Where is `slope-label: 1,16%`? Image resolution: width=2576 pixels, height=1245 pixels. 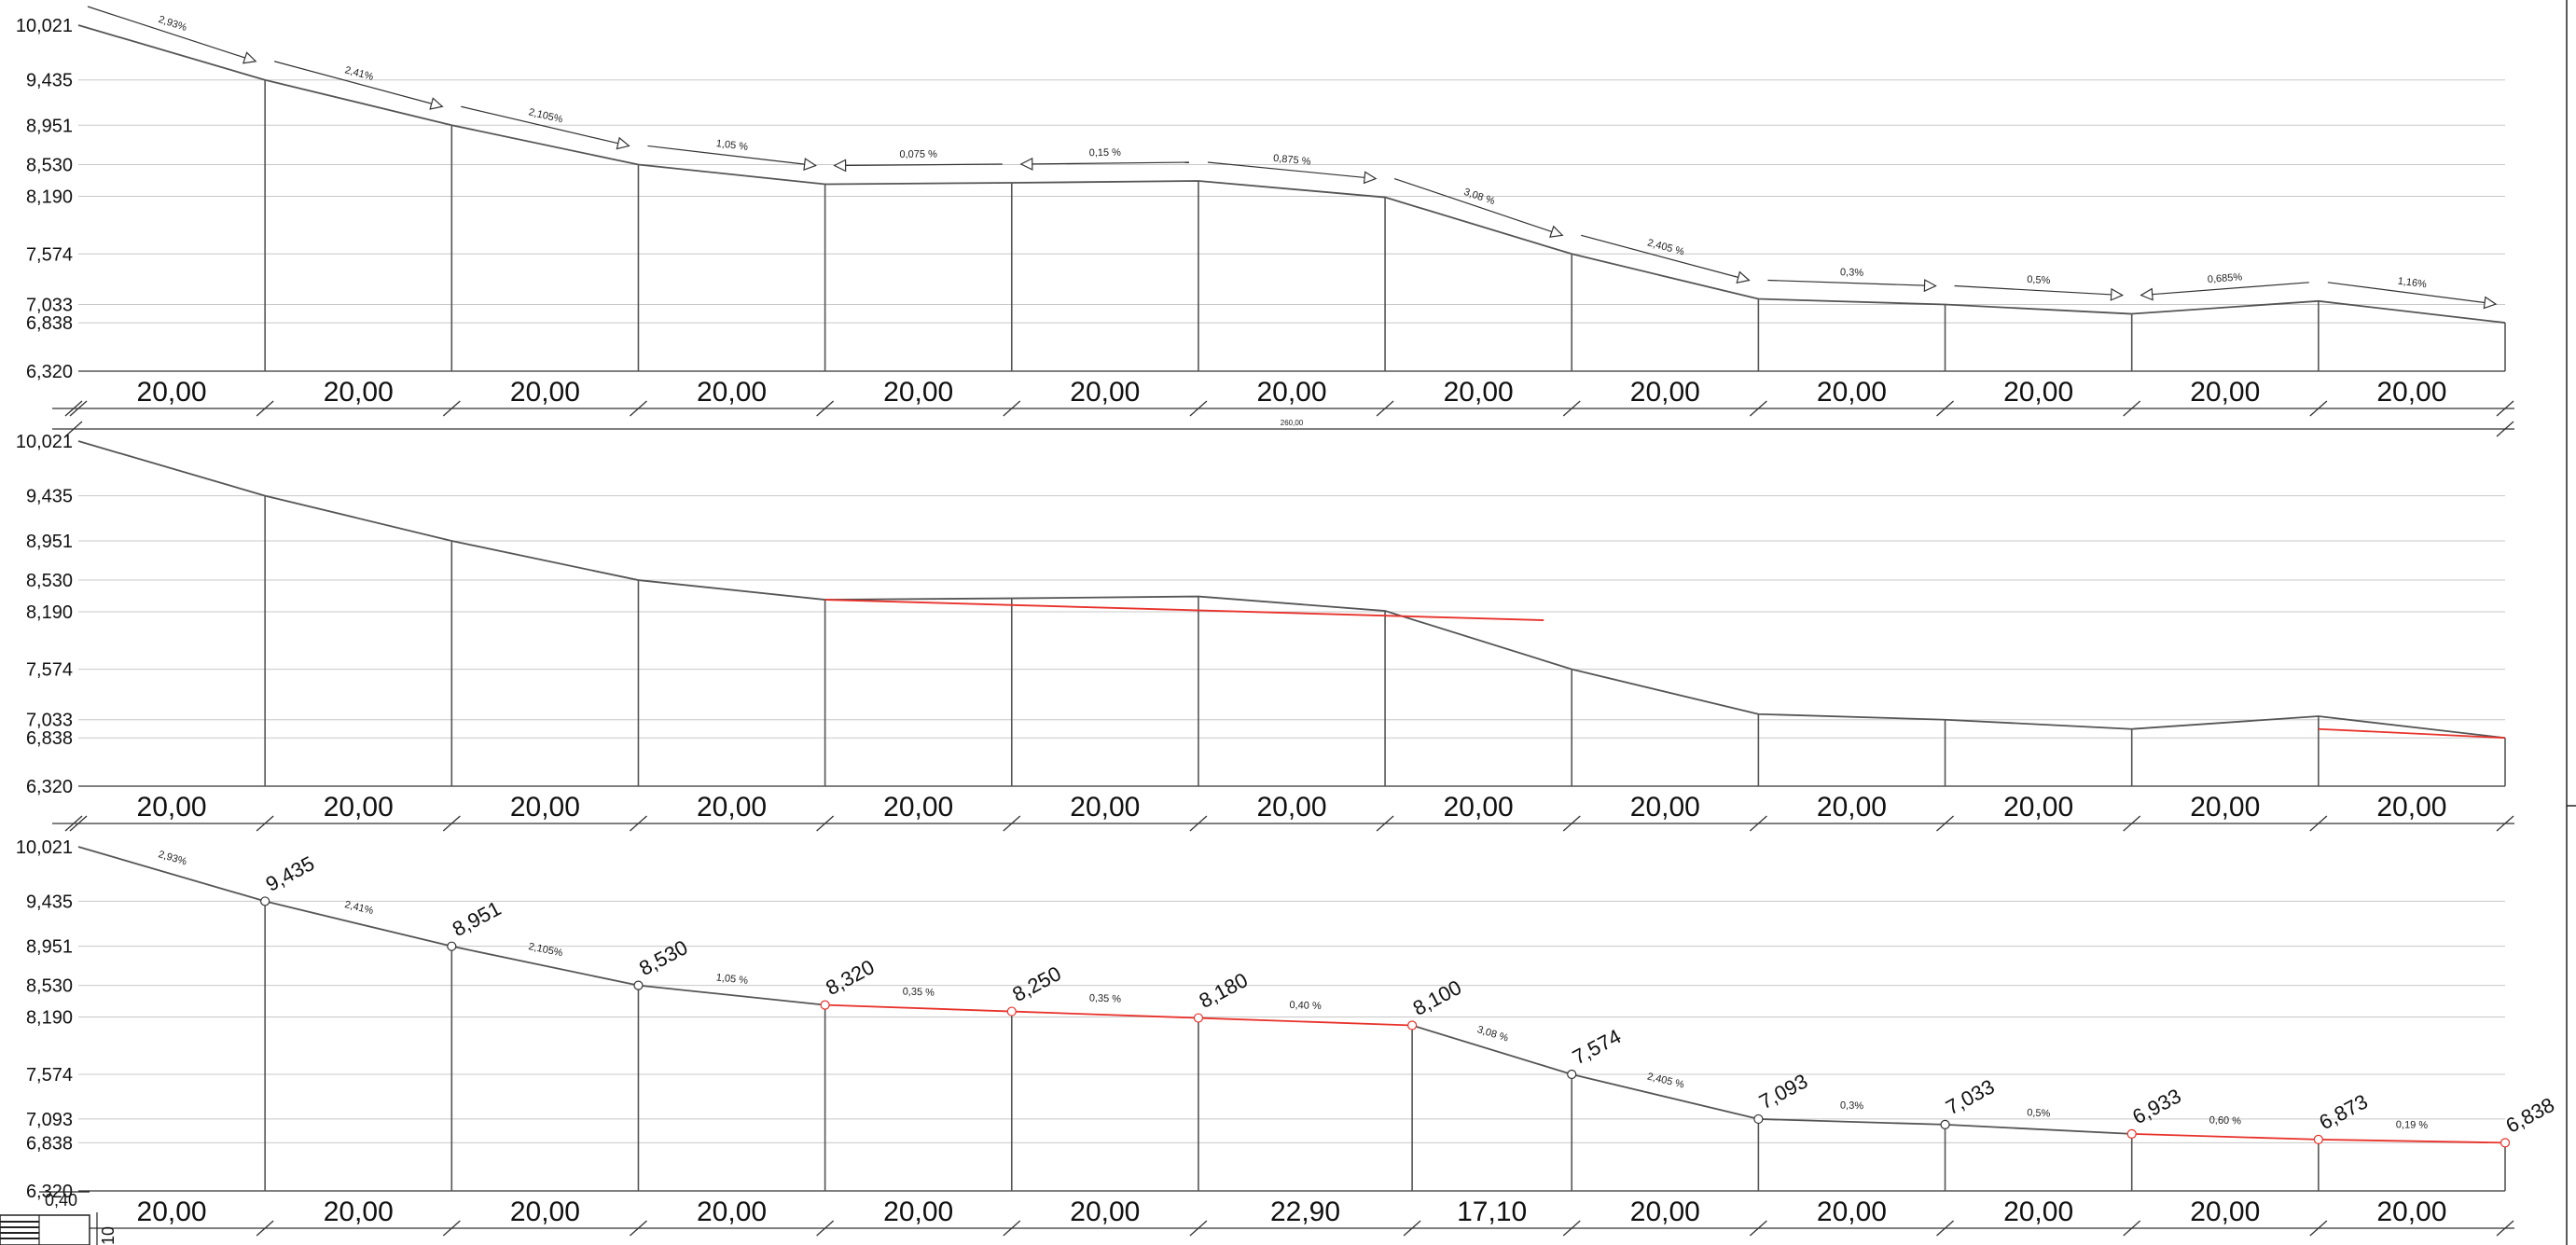 slope-label: 1,16% is located at coordinates (2412, 283).